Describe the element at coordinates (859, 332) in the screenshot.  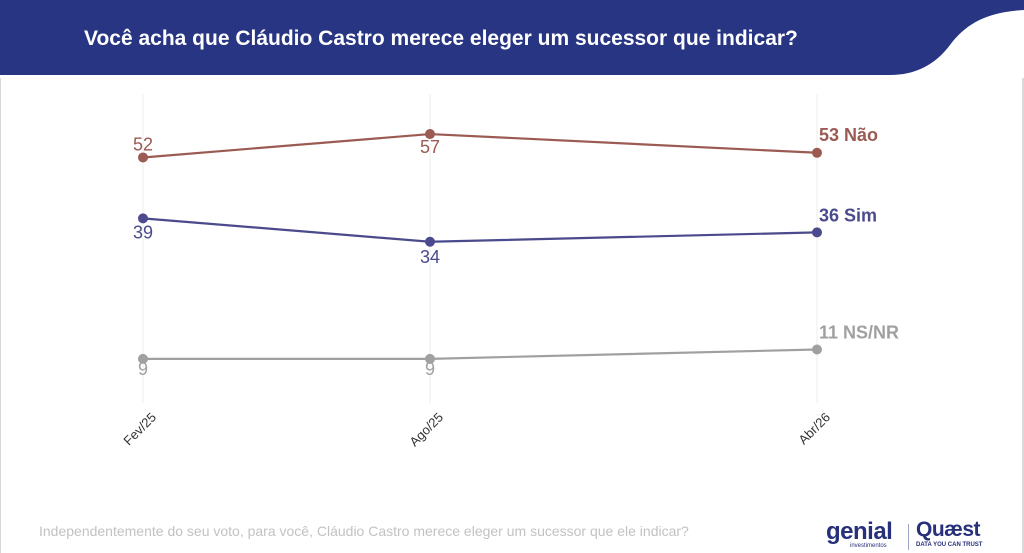
I see `series-end-label: 11 NS/NR` at that location.